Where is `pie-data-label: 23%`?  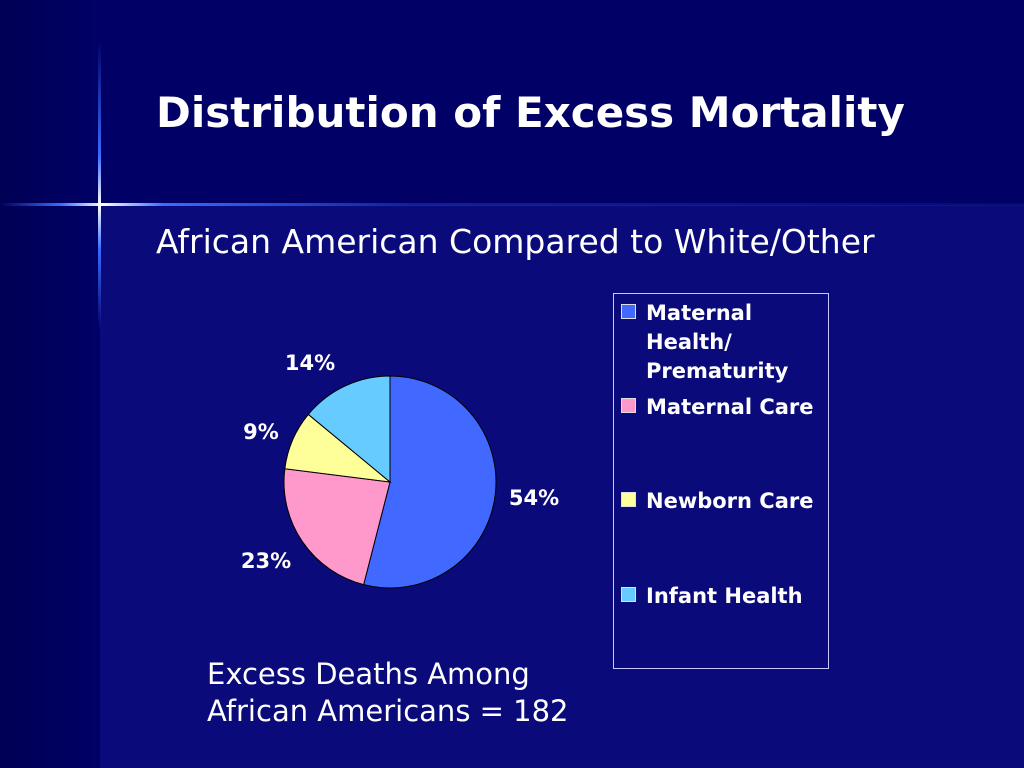 pie-data-label: 23% is located at coordinates (266, 561).